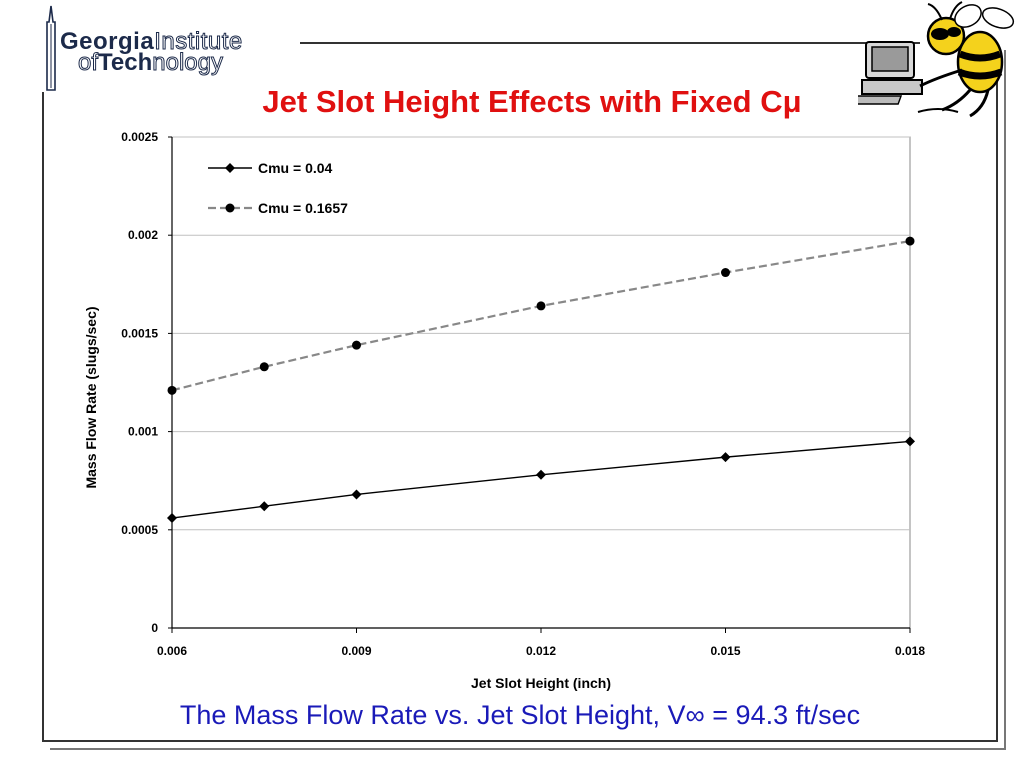  Describe the element at coordinates (139, 530) in the screenshot. I see `y-tick-label: 0.0005` at that location.